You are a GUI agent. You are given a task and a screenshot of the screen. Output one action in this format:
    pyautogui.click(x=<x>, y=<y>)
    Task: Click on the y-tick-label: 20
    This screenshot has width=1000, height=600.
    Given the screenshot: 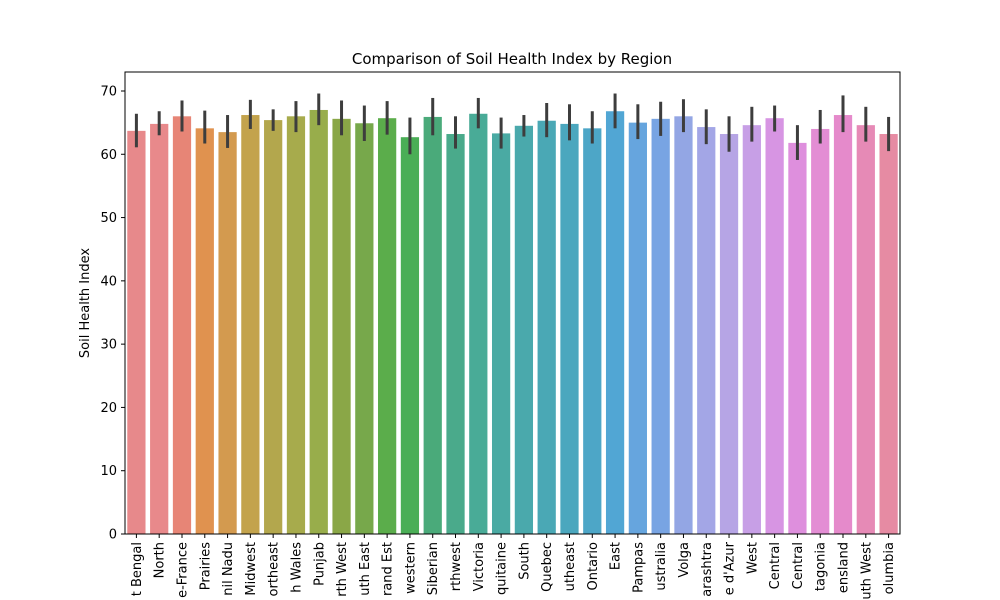 What is the action you would take?
    pyautogui.click(x=108, y=408)
    